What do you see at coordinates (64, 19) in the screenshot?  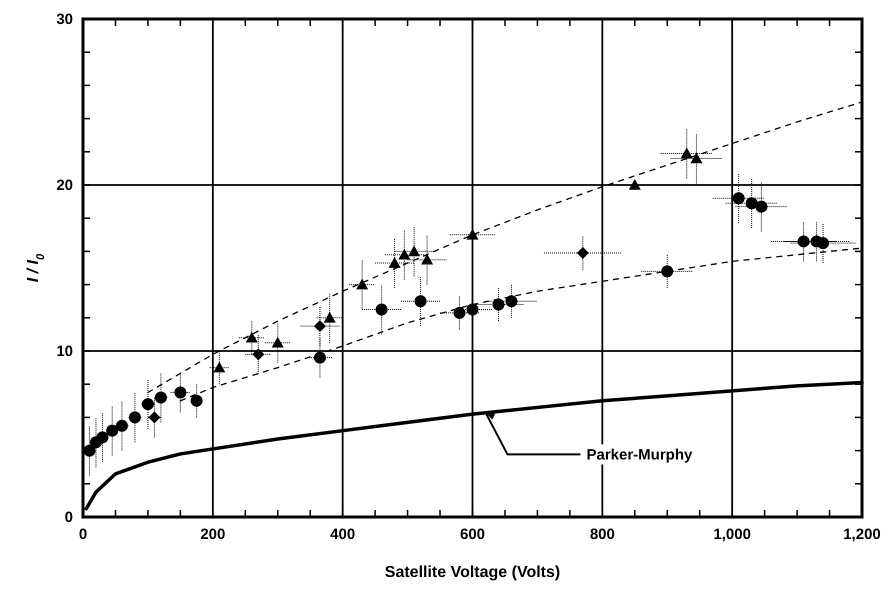 I see `y-tick-label: 30` at bounding box center [64, 19].